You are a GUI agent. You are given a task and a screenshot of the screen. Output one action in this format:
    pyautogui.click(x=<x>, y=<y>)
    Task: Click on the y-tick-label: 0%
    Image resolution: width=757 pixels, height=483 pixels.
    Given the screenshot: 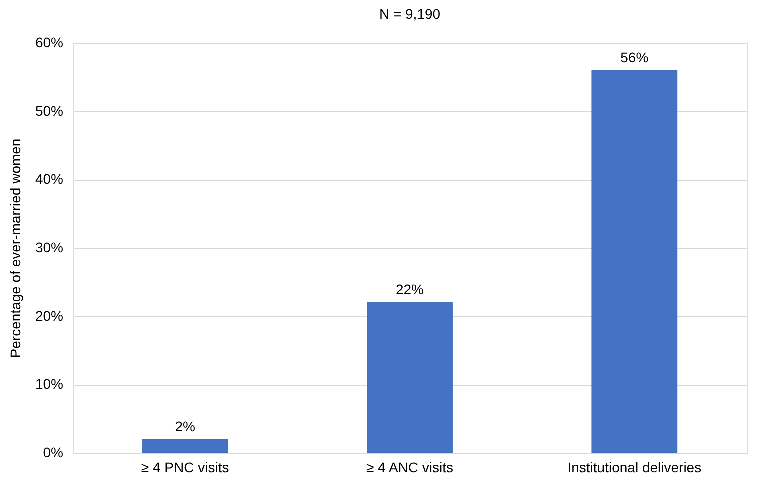 What is the action you would take?
    pyautogui.click(x=53, y=452)
    